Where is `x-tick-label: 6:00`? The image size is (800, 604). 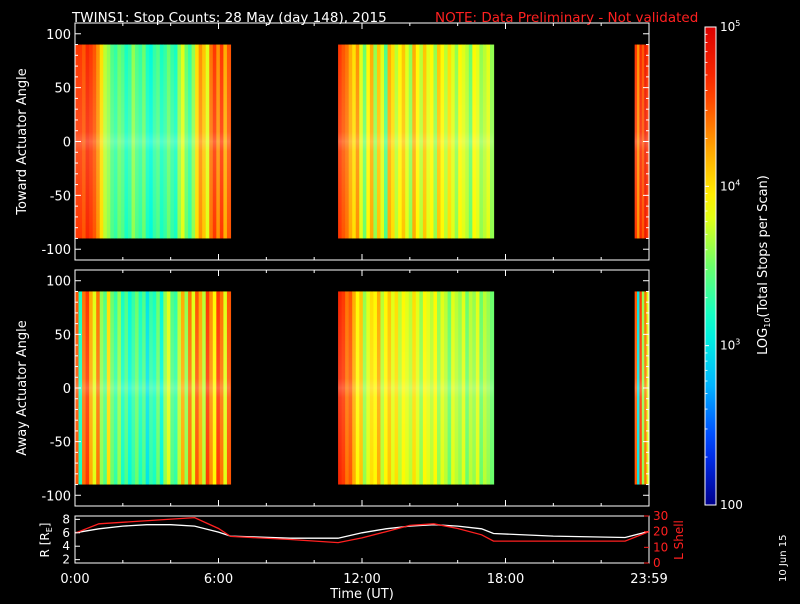 x-tick-label: 6:00 is located at coordinates (218, 579).